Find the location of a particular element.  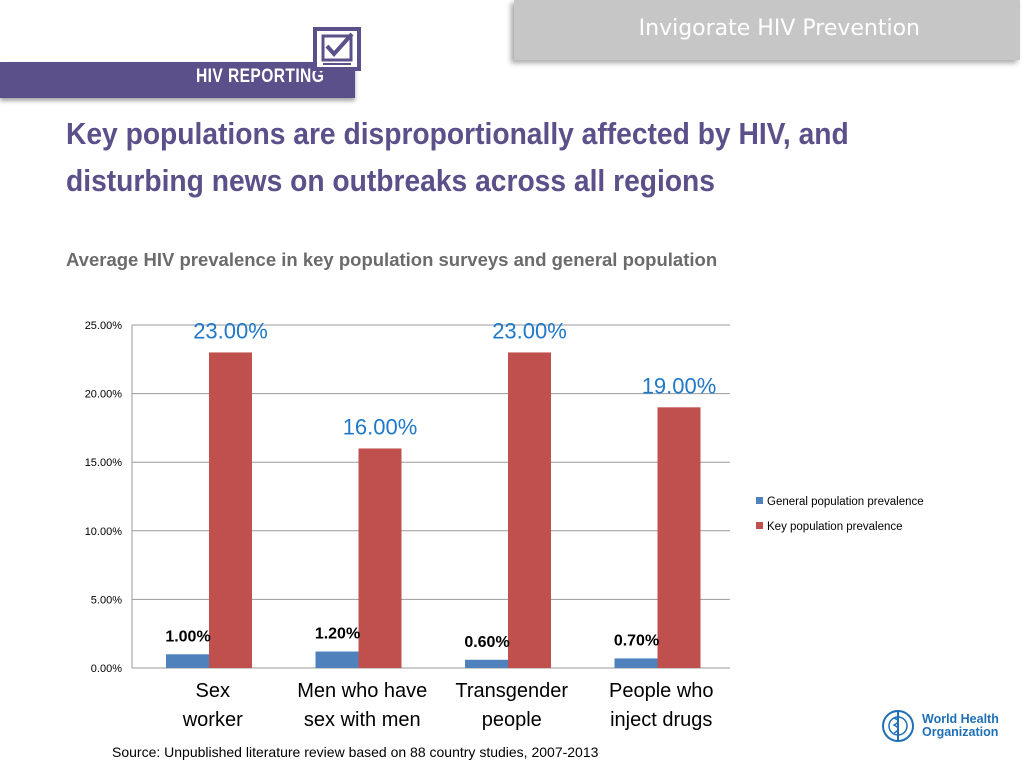

key-value-label: 19.00% is located at coordinates (679, 385).